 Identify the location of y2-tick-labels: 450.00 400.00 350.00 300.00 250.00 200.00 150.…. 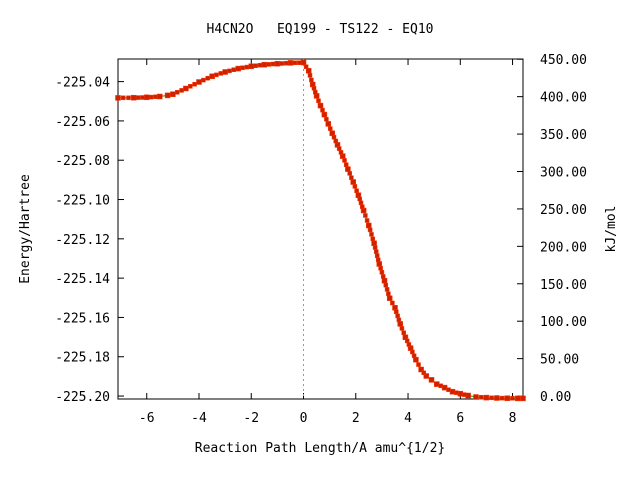
(563, 229).